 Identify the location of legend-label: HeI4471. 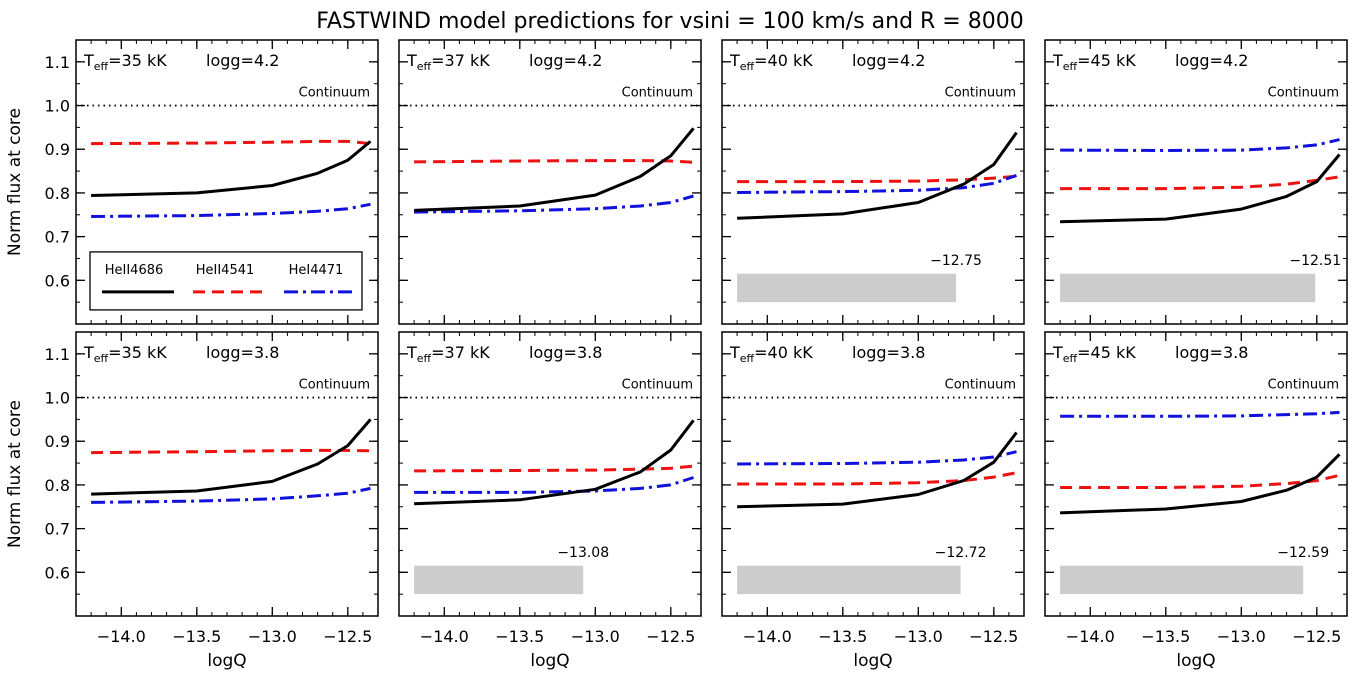
(316, 270).